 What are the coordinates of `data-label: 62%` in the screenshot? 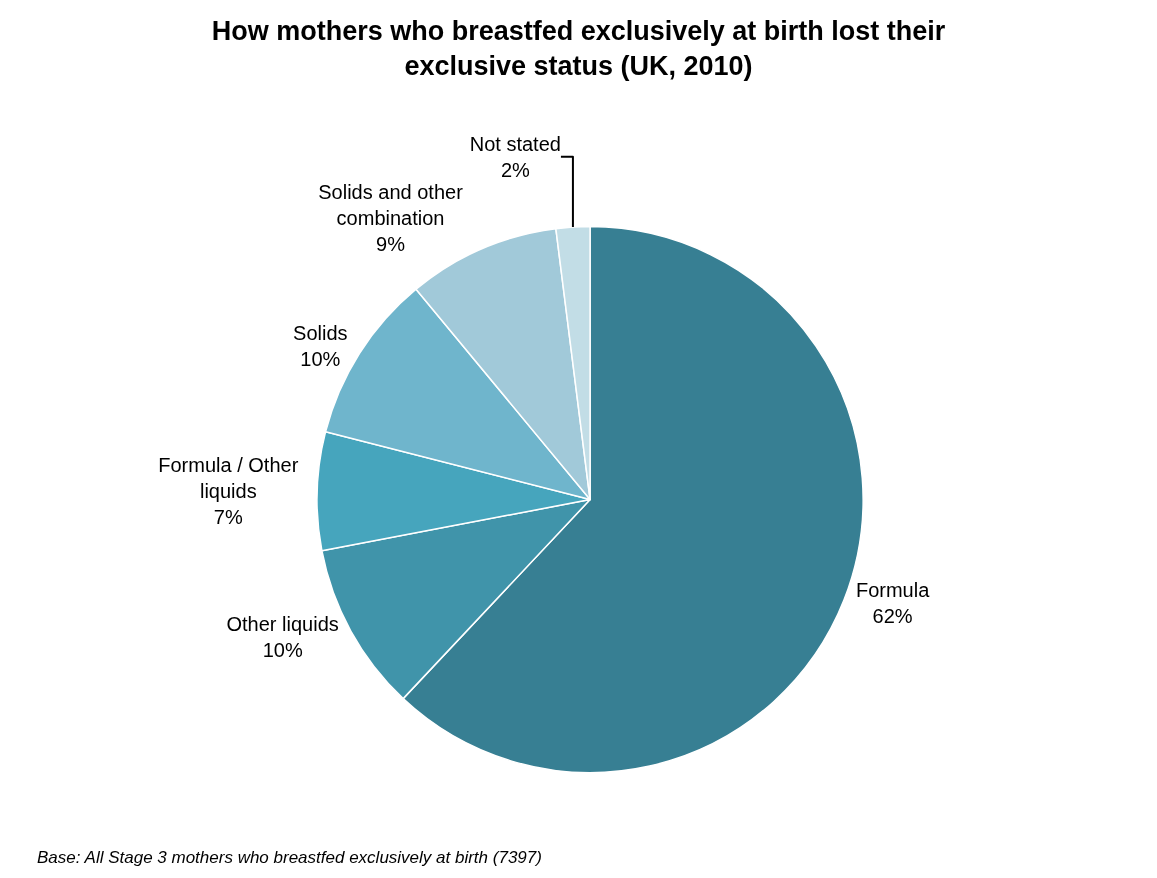 It's located at (892, 616).